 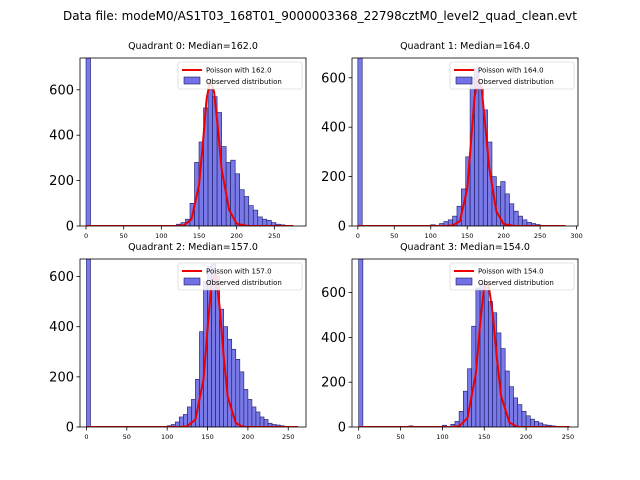 I want to click on quadrant-2-title: Quadrant 2: Median=157.0, so click(x=193, y=247).